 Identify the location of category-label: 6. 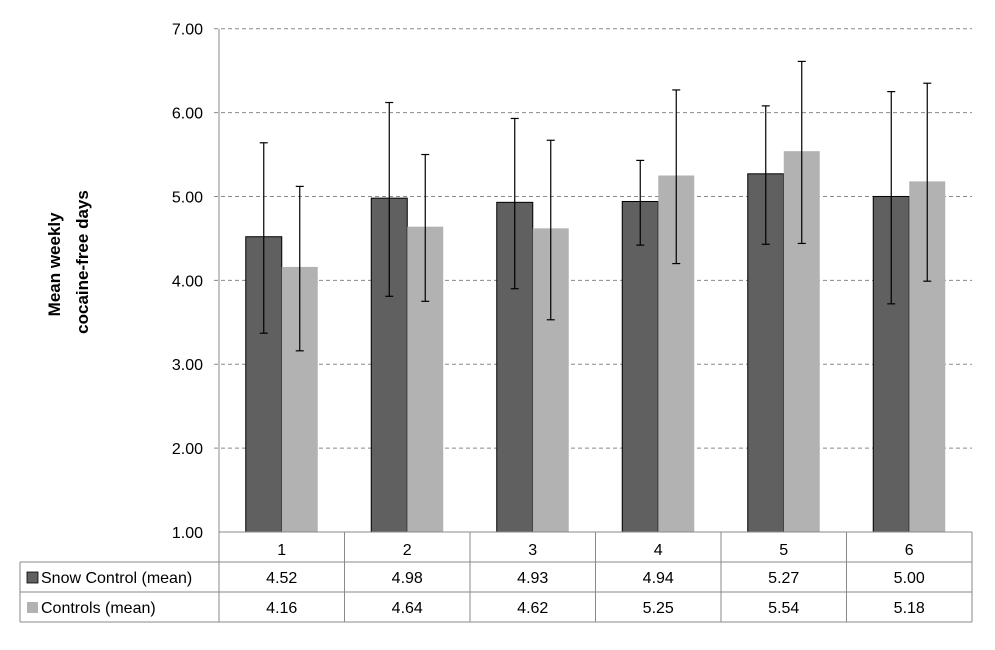
(909, 550).